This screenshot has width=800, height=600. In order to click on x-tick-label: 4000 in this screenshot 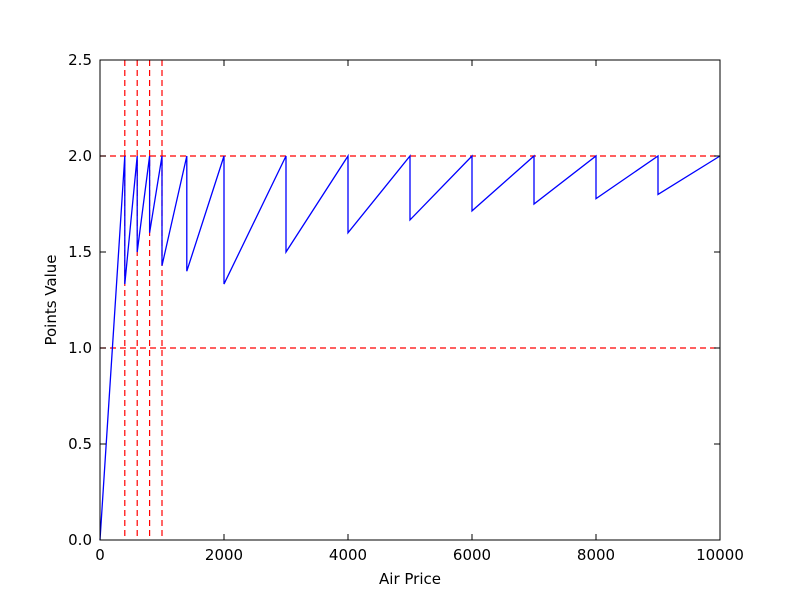, I will do `click(348, 555)`.